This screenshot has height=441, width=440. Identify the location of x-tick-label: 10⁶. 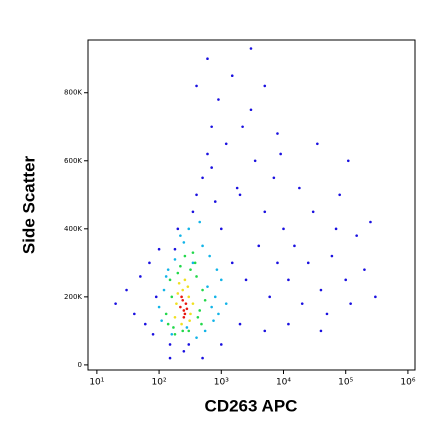
(407, 383).